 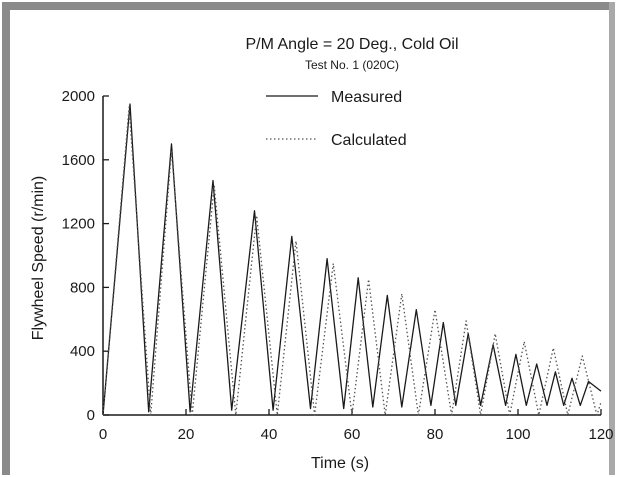 What do you see at coordinates (336, 119) in the screenshot?
I see `legend: Measured Calculated` at bounding box center [336, 119].